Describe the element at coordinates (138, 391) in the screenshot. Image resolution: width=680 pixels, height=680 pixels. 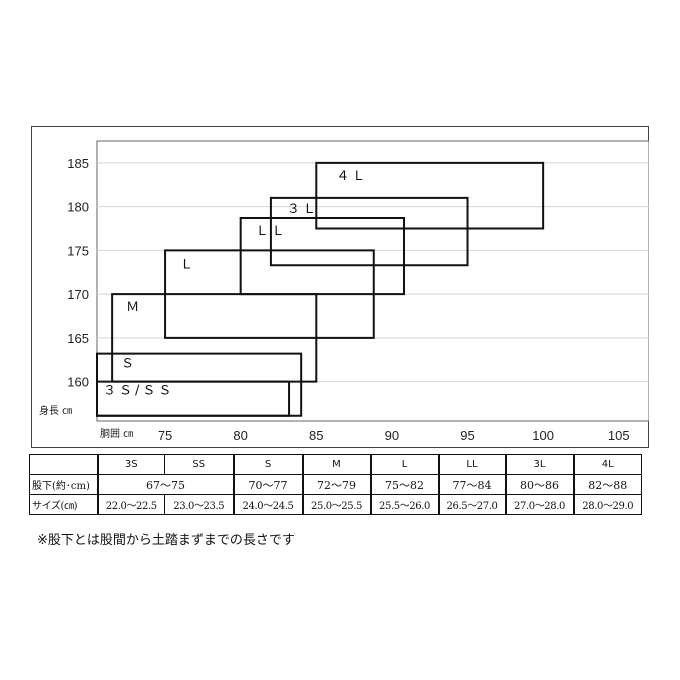
I see `size-box-label: ３Ｓ/ＳＳ` at that location.